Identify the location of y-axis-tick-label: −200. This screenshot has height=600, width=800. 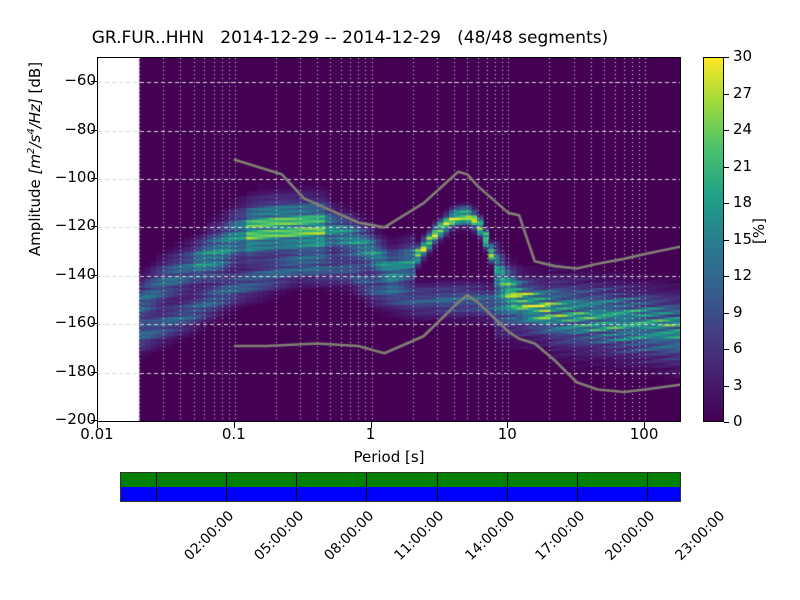
(75, 419).